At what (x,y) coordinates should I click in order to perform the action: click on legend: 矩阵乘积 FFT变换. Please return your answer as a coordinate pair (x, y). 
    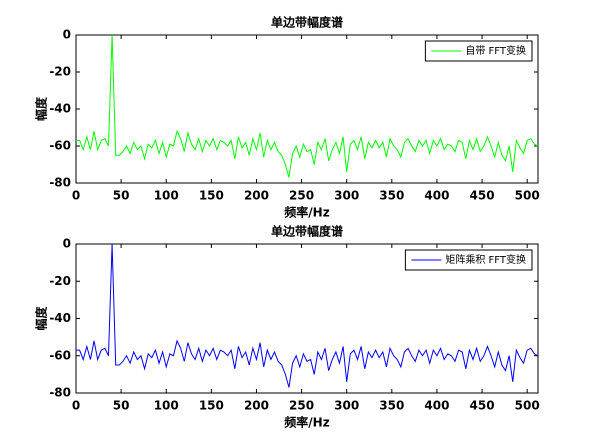
    Looking at the image, I should click on (468, 260).